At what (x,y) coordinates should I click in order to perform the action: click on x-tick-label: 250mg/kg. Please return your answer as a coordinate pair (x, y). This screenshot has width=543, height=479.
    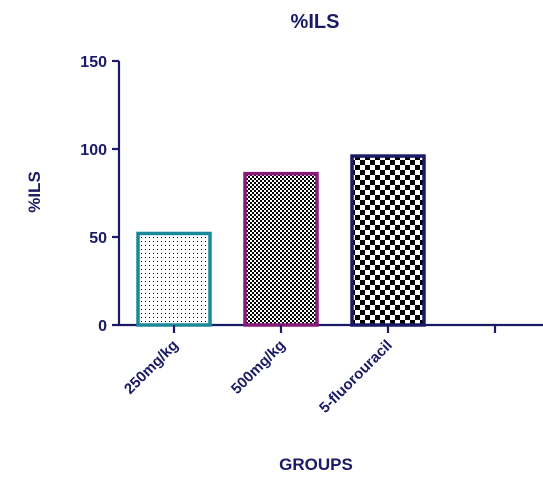
    Looking at the image, I should click on (151, 367).